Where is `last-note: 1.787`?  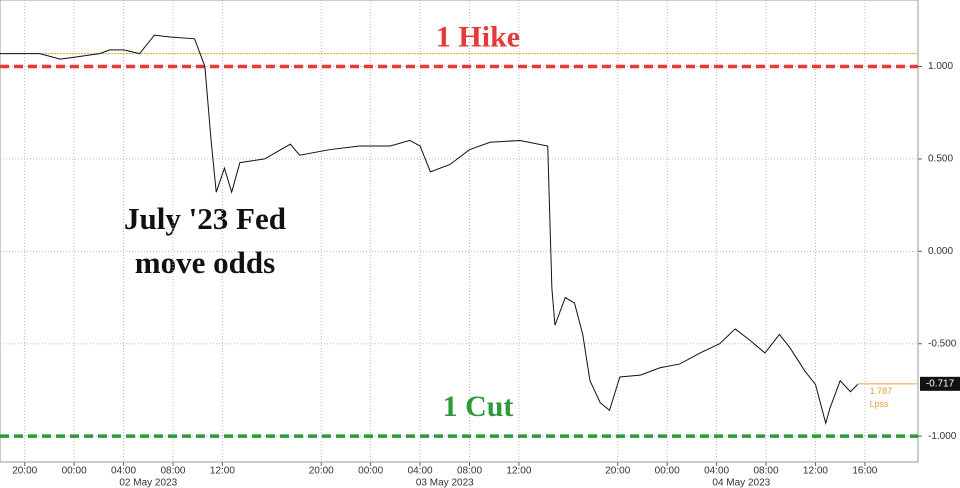 last-note: 1.787 is located at coordinates (881, 391).